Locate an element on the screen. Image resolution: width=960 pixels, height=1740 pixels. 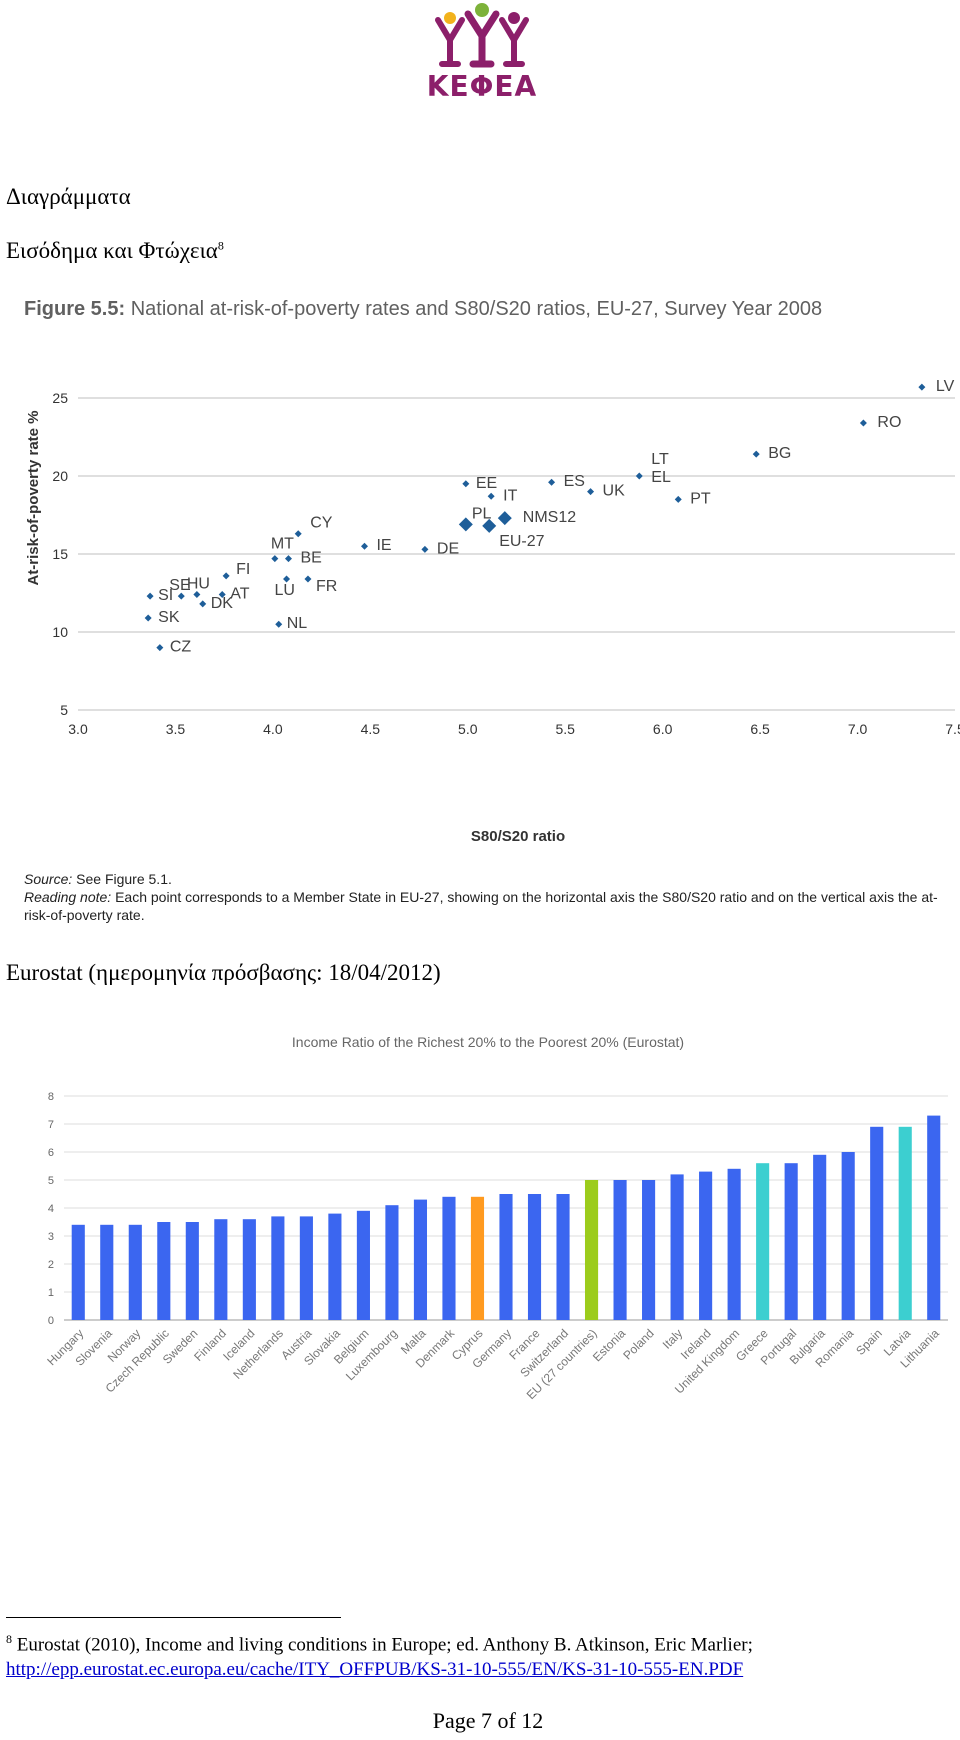
logo-text: ΚΕΦΕΑ is located at coordinates (482, 86).